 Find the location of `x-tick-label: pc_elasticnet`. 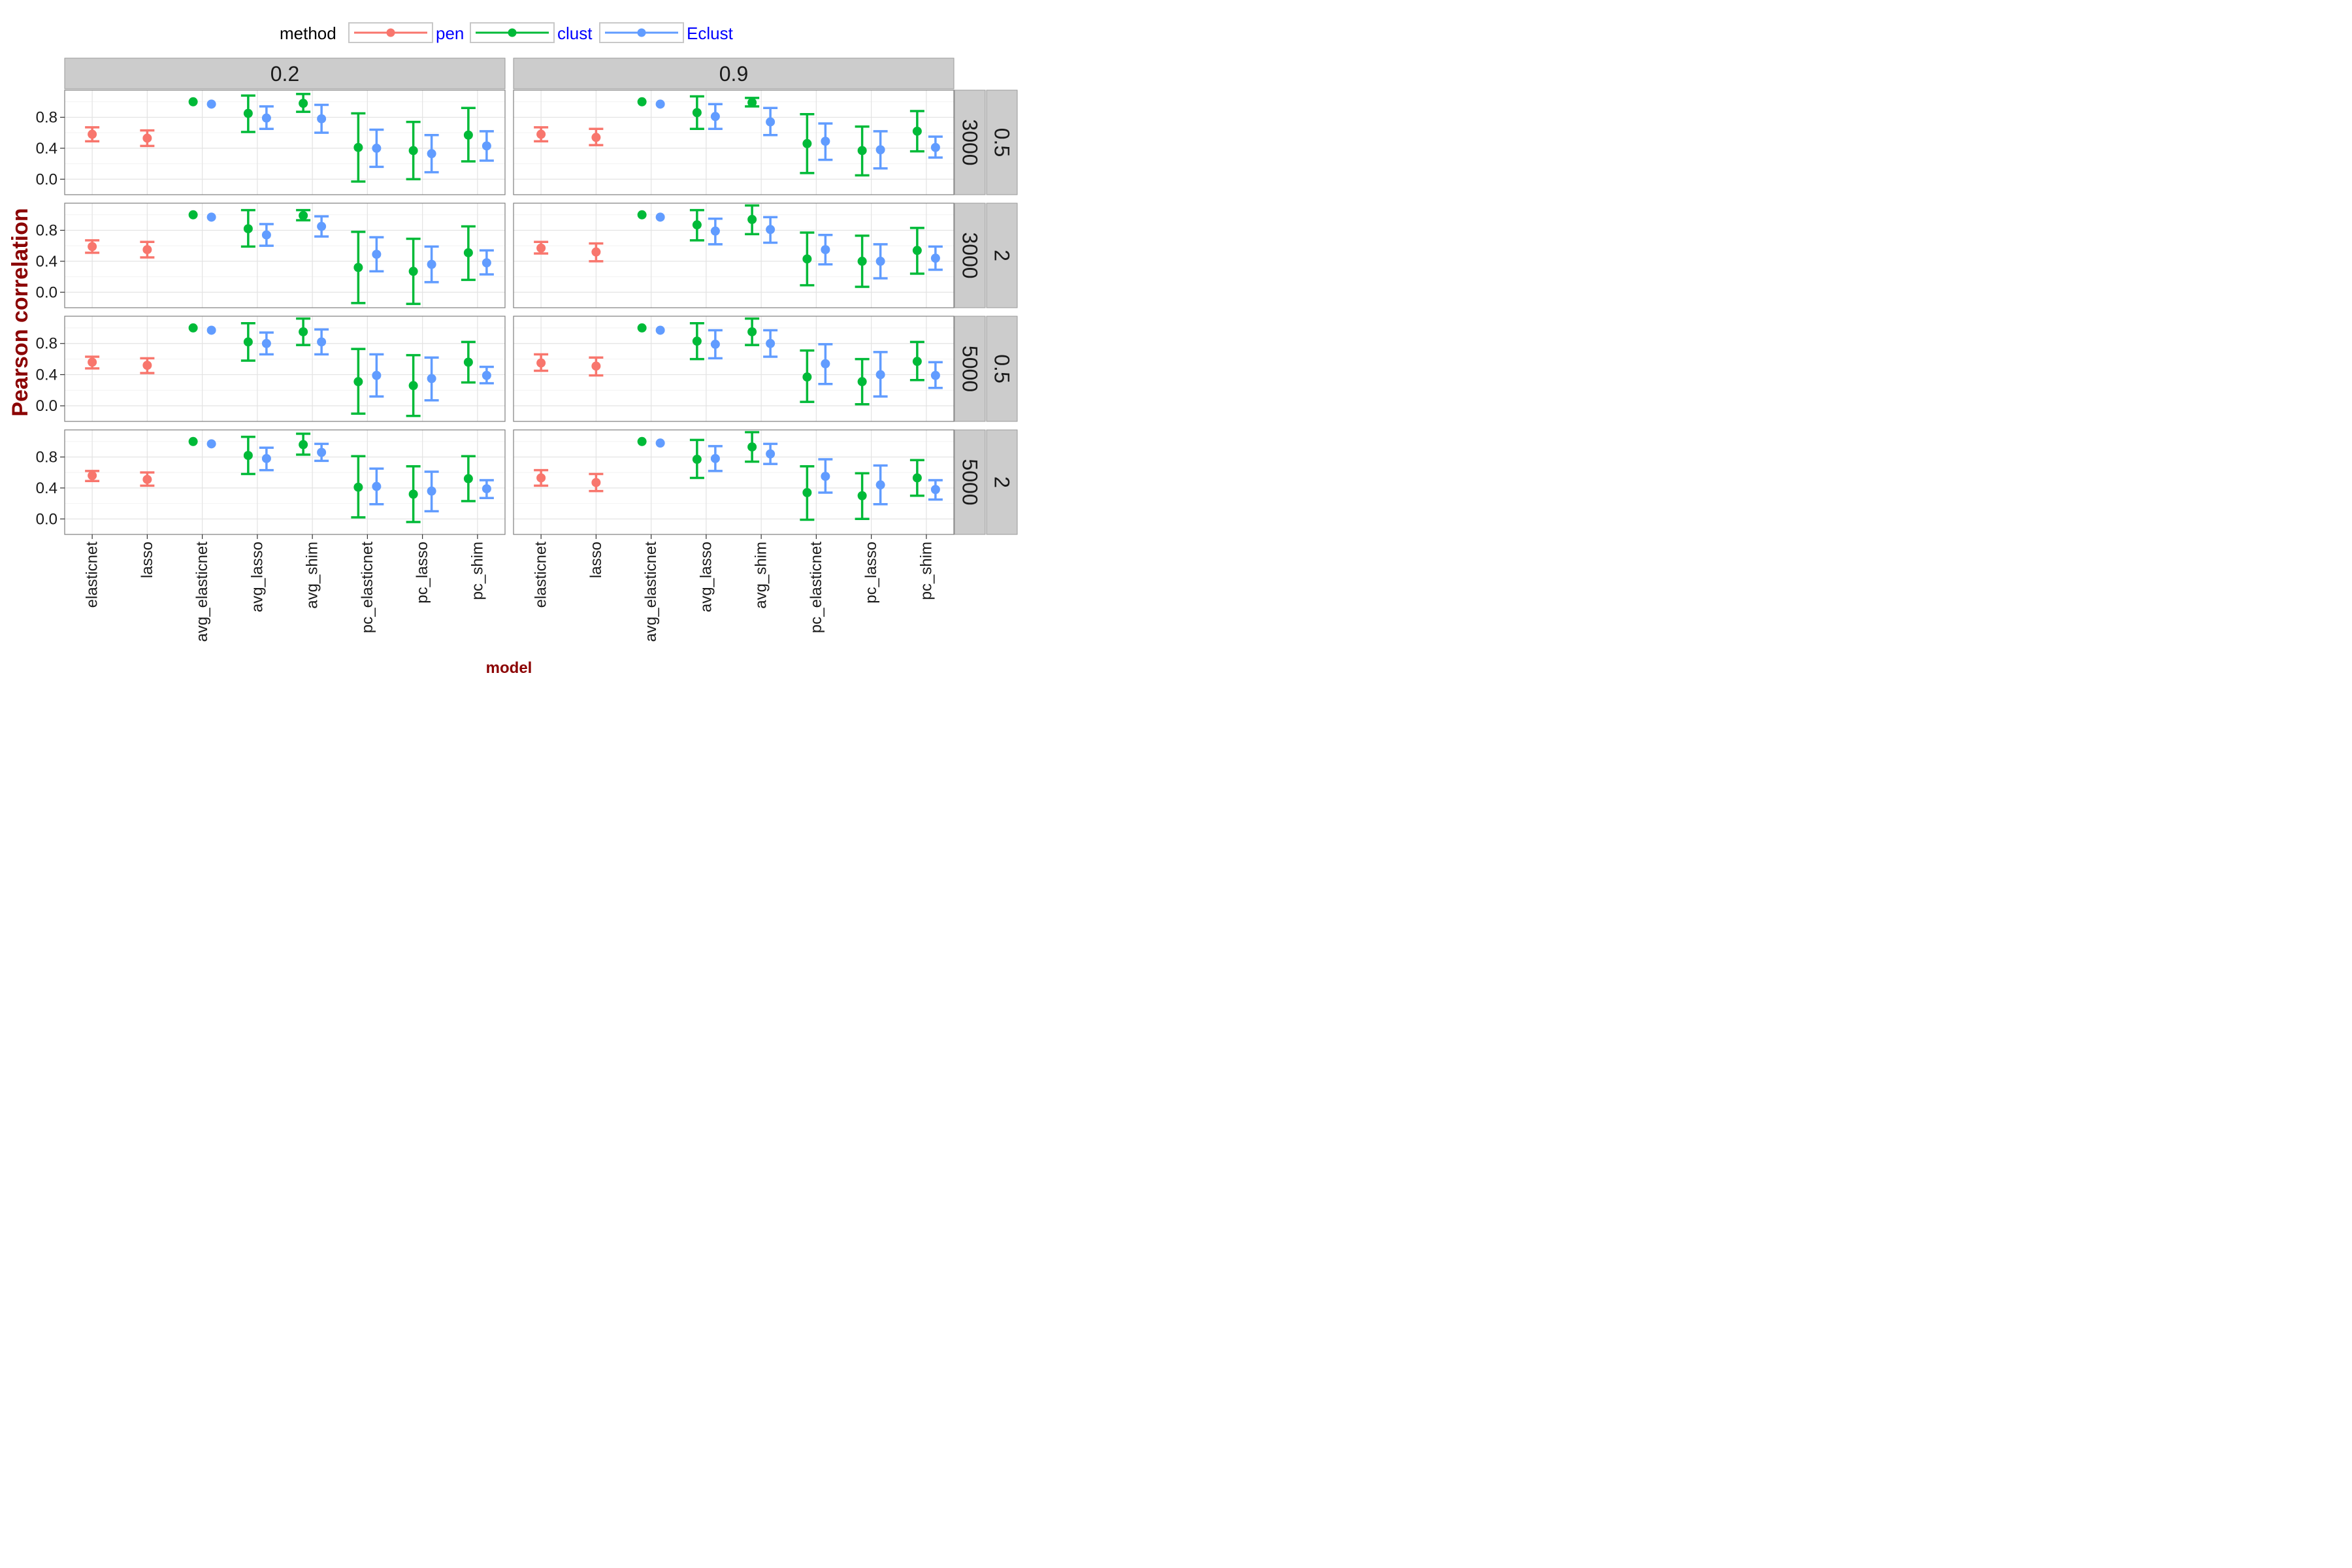

x-tick-label: pc_elasticnet is located at coordinates (367, 587).